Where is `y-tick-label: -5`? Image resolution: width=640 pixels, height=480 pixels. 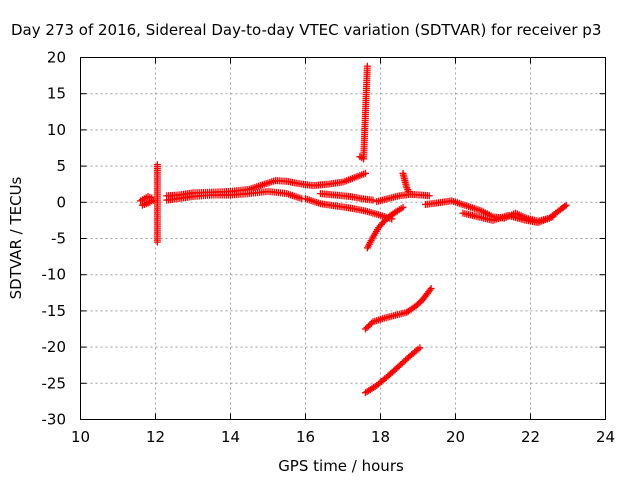 y-tick-label: -5 is located at coordinates (58, 239).